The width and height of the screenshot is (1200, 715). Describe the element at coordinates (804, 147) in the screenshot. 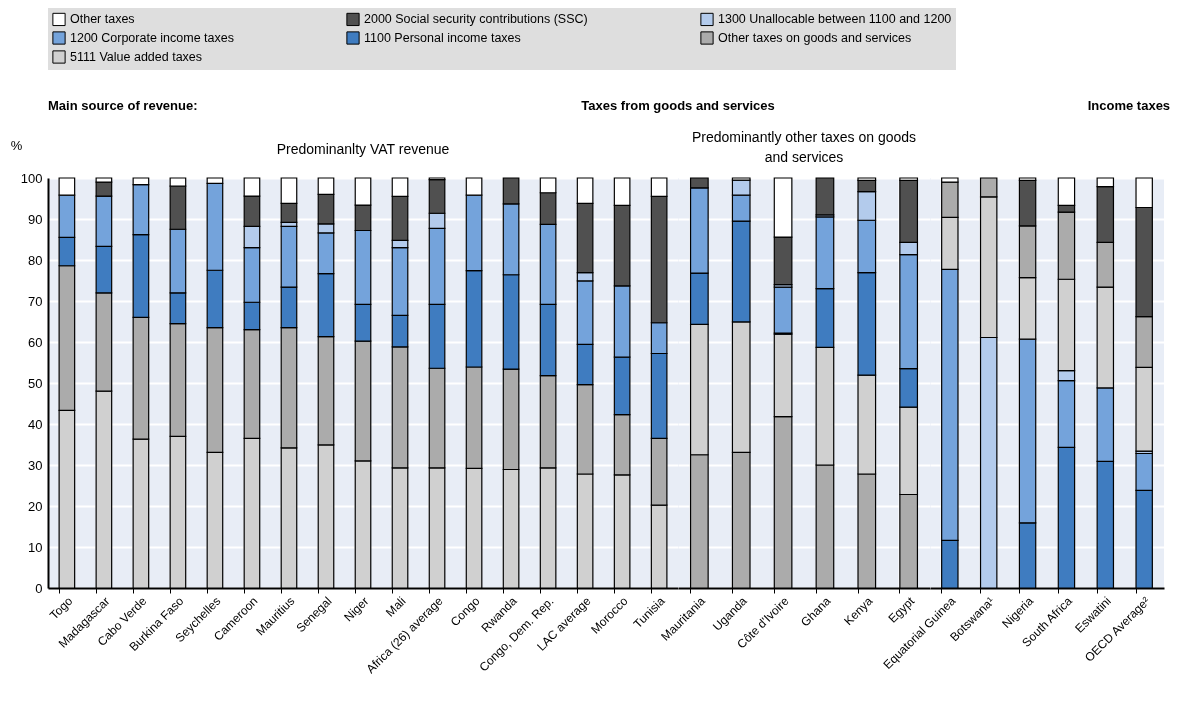

I see `text: Predominantly other taxes on goods and services` at that location.